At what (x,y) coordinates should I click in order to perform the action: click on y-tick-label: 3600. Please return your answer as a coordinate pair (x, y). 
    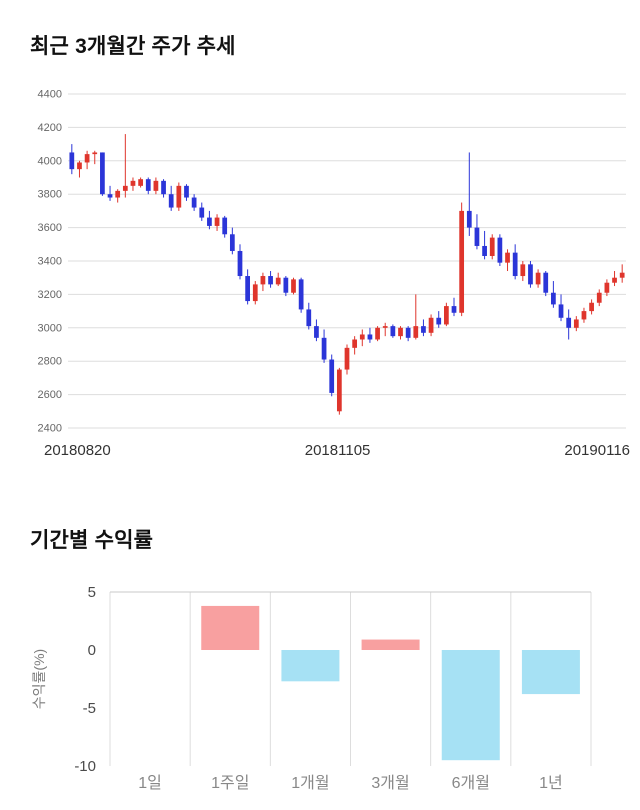
    Looking at the image, I should click on (50, 228).